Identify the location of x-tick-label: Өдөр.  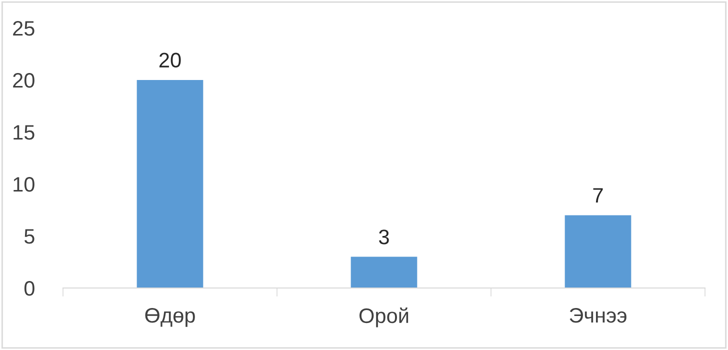
(170, 317).